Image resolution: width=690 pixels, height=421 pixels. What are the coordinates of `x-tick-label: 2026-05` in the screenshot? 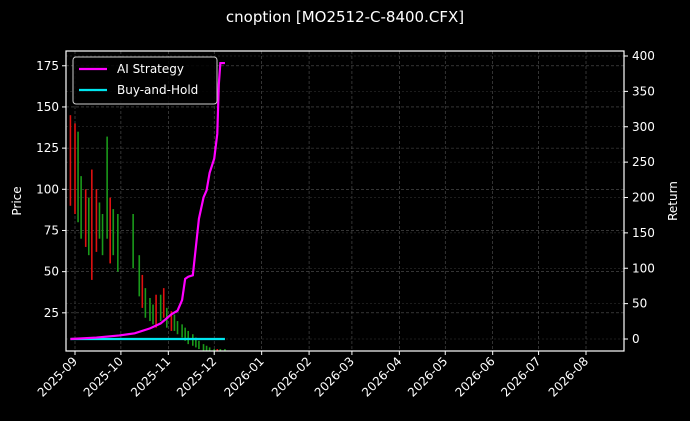 It's located at (427, 376).